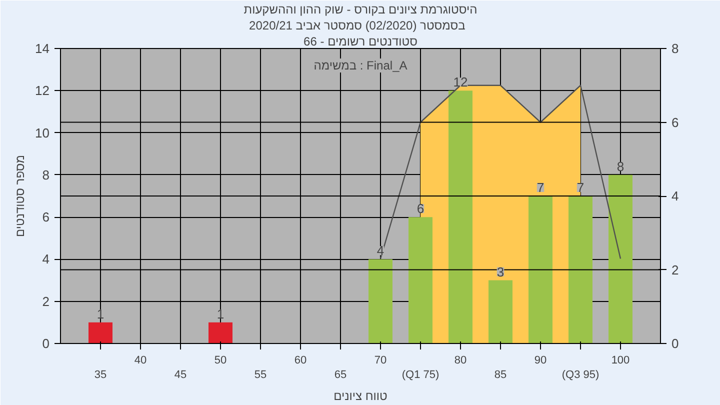  Describe the element at coordinates (581, 374) in the screenshot. I see `x-tick-label: (Q3 95)` at that location.